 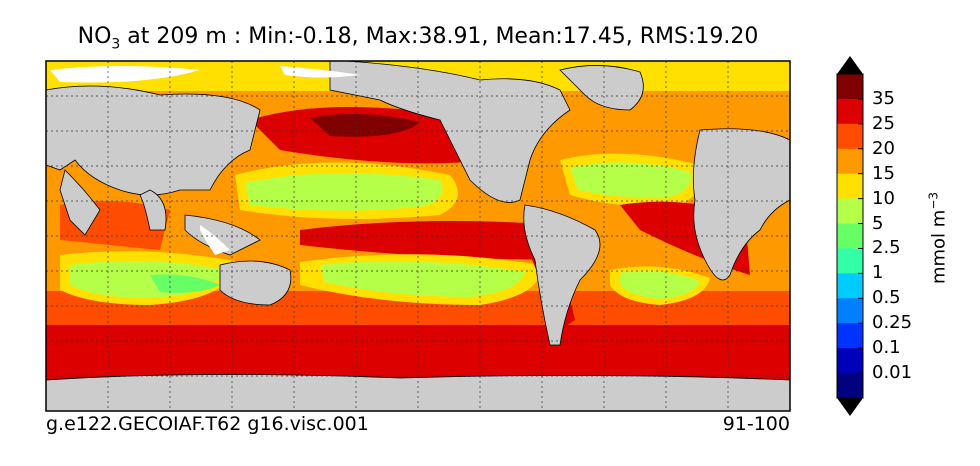 What do you see at coordinates (562, 275) in the screenshot?
I see `land-south-america` at bounding box center [562, 275].